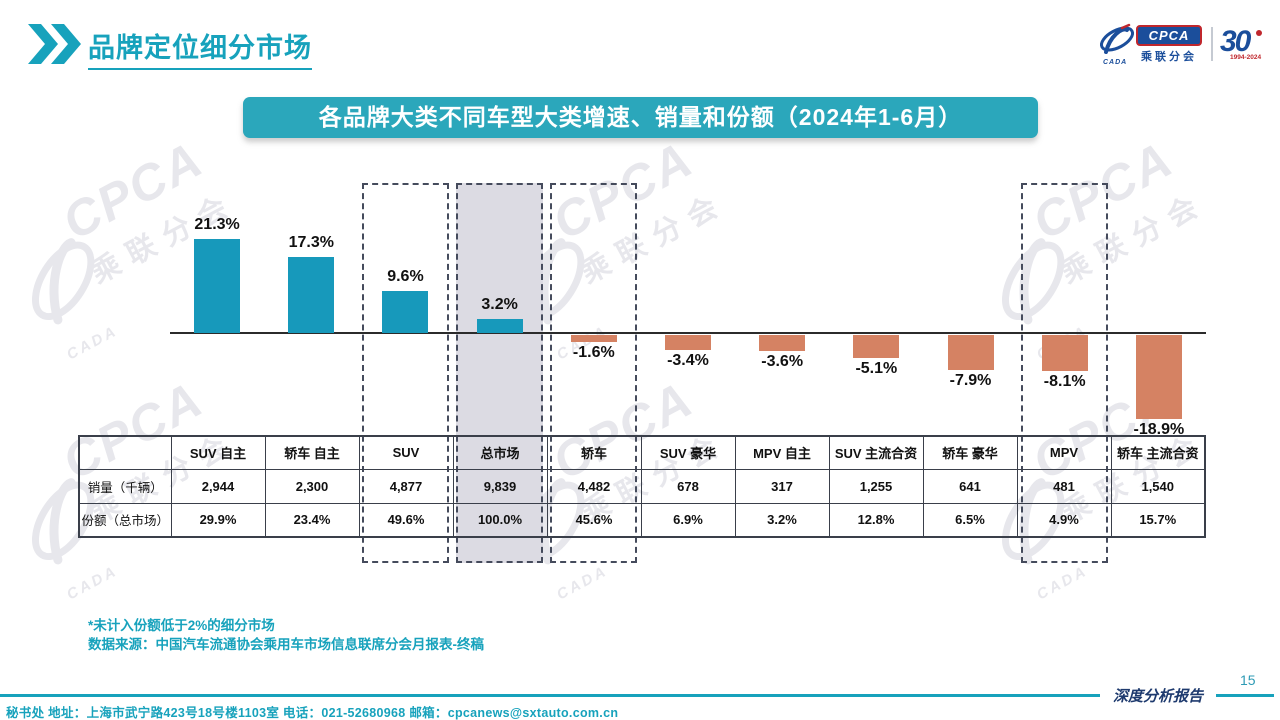  I want to click on share-SUV: 49.6%, so click(406, 520).